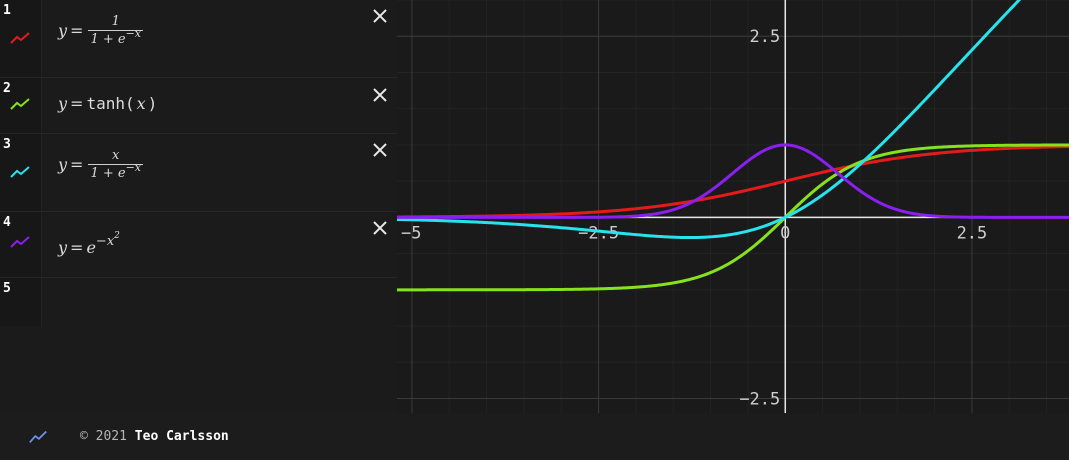 This screenshot has width=1069, height=460. Describe the element at coordinates (7, 10) in the screenshot. I see `expression-index: 1` at that location.